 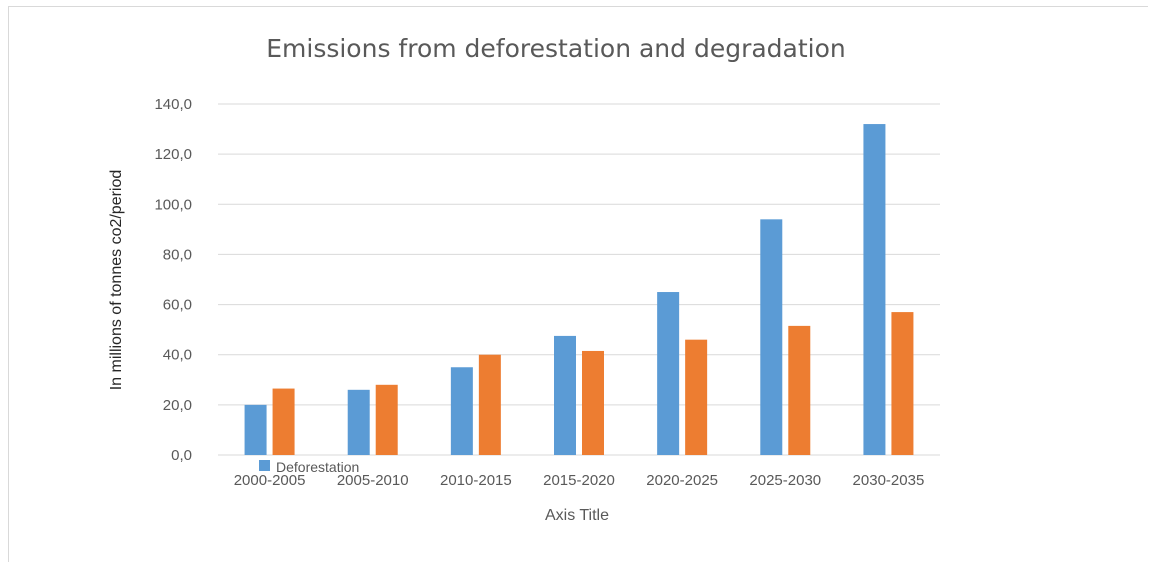 What do you see at coordinates (889, 480) in the screenshot?
I see `x-tick-label: 2030-2035` at bounding box center [889, 480].